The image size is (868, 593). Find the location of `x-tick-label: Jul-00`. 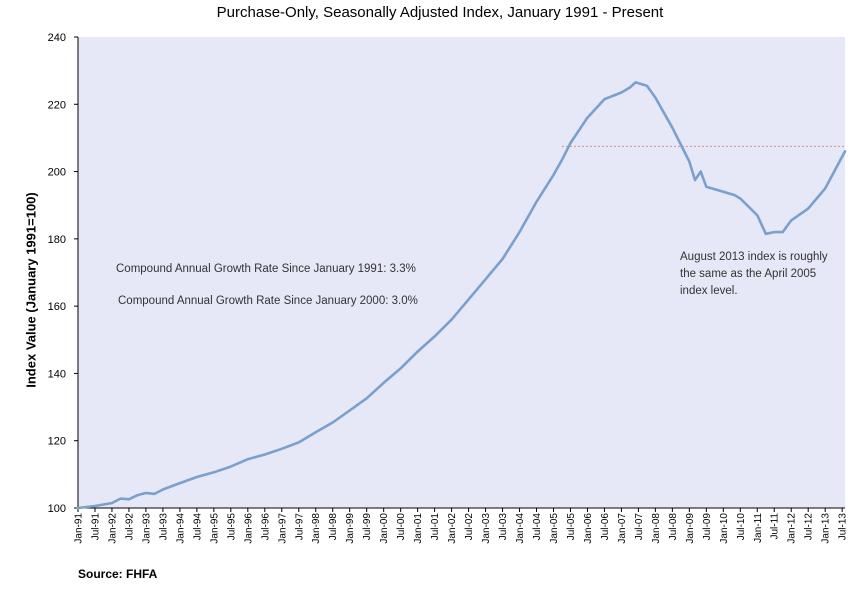

x-tick-label: Jul-00 is located at coordinates (401, 527).